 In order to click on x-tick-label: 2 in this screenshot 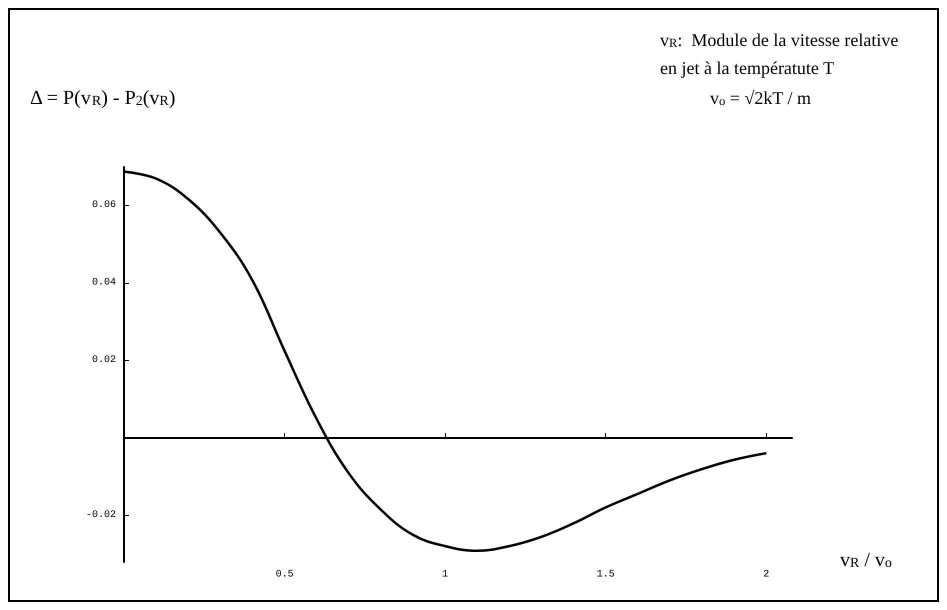, I will do `click(766, 575)`.